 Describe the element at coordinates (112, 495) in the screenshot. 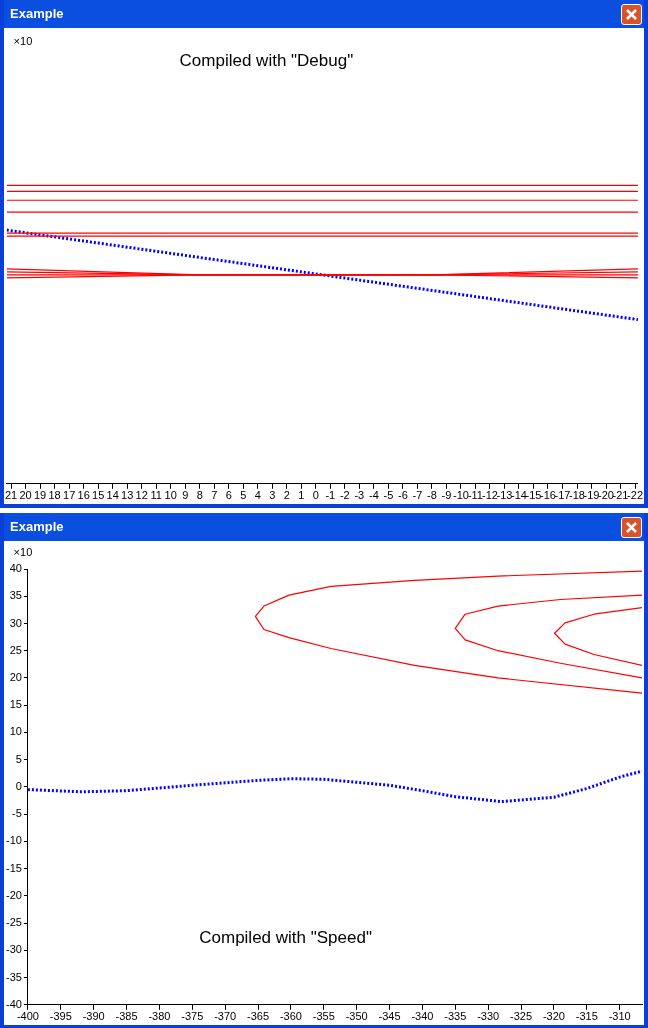

I see `x-tick-label: 14` at that location.